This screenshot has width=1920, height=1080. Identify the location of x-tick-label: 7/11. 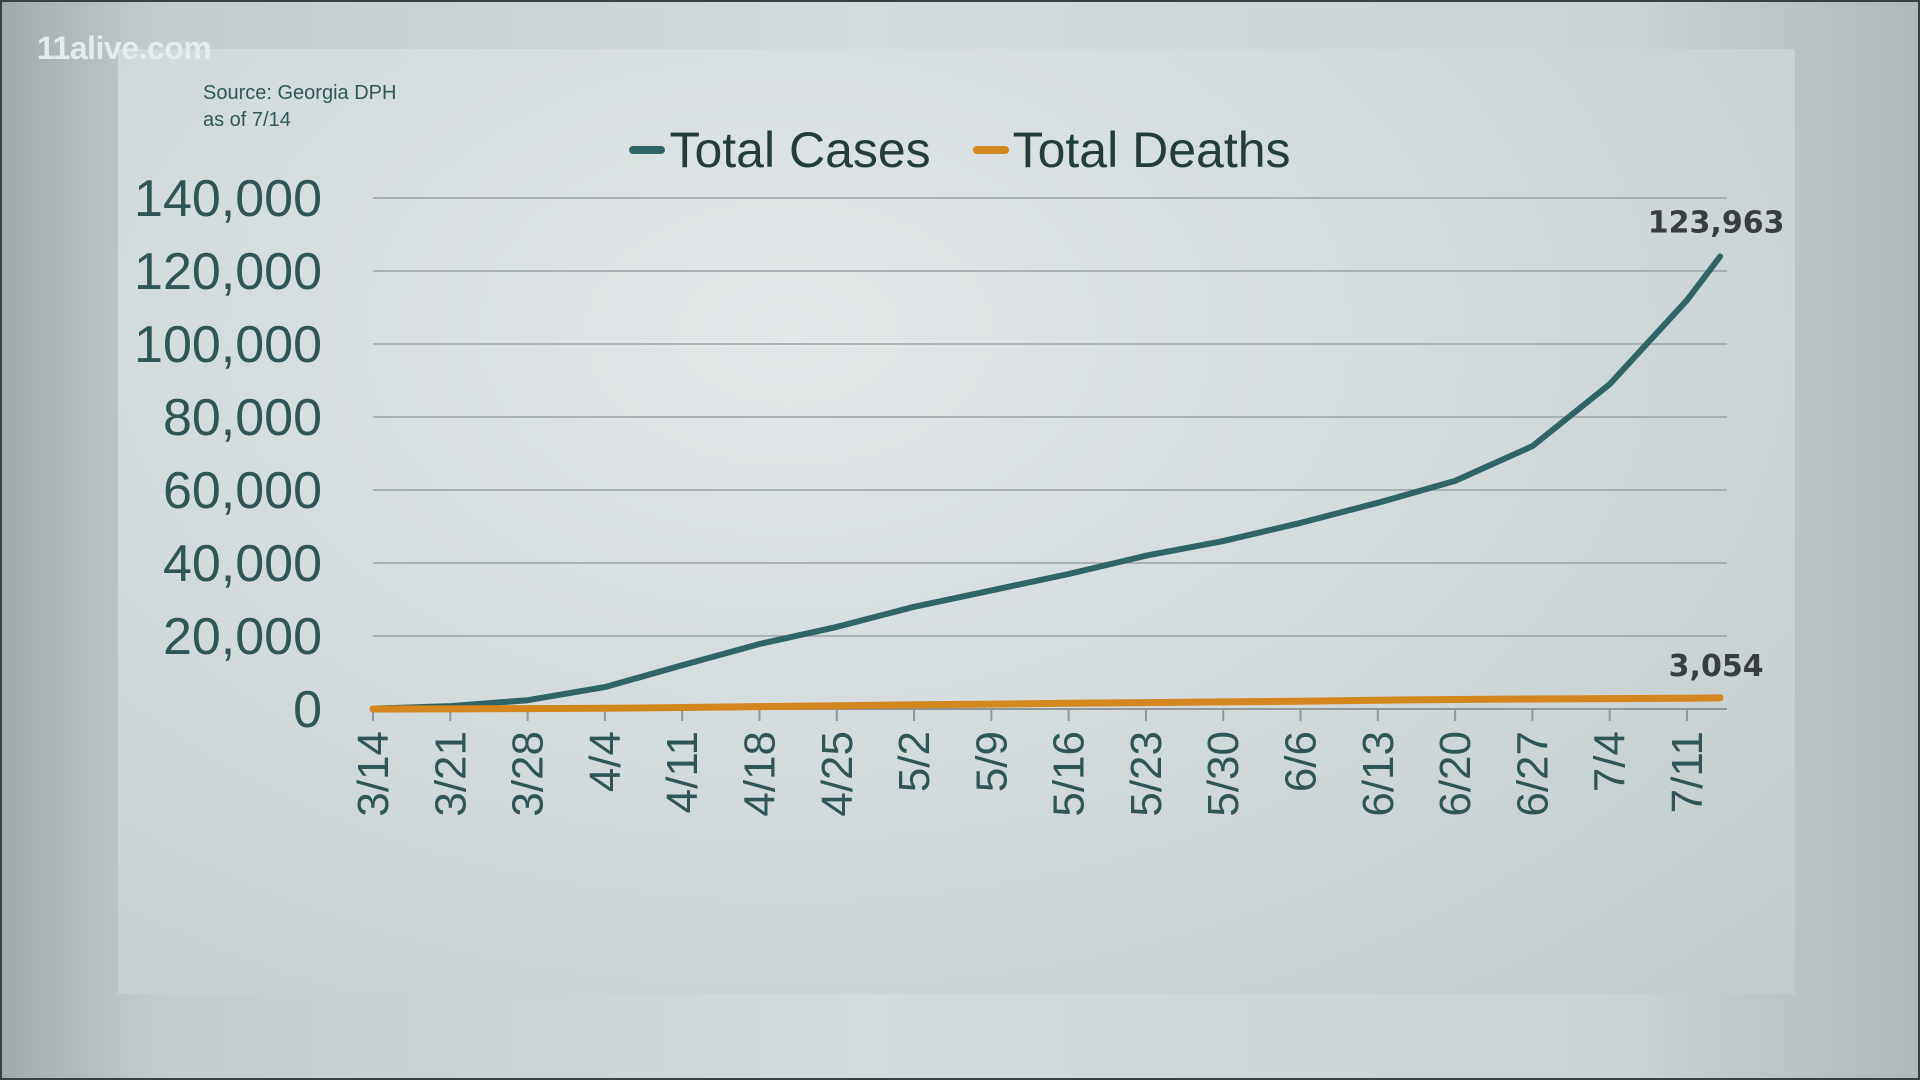
(1687, 772).